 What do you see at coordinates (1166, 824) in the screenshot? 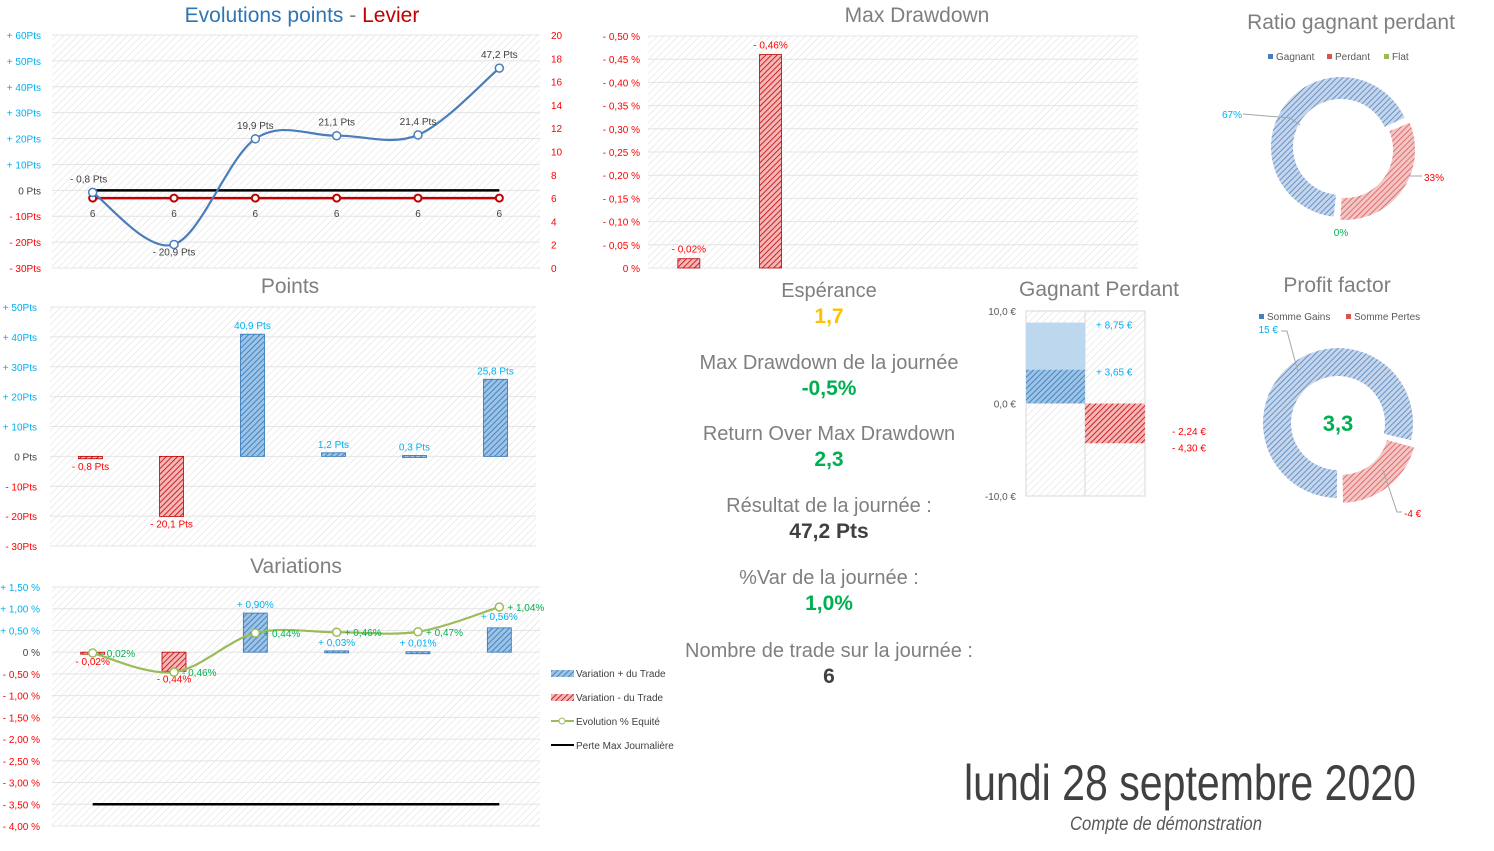
I see `account-name: Compte de démonstration` at bounding box center [1166, 824].